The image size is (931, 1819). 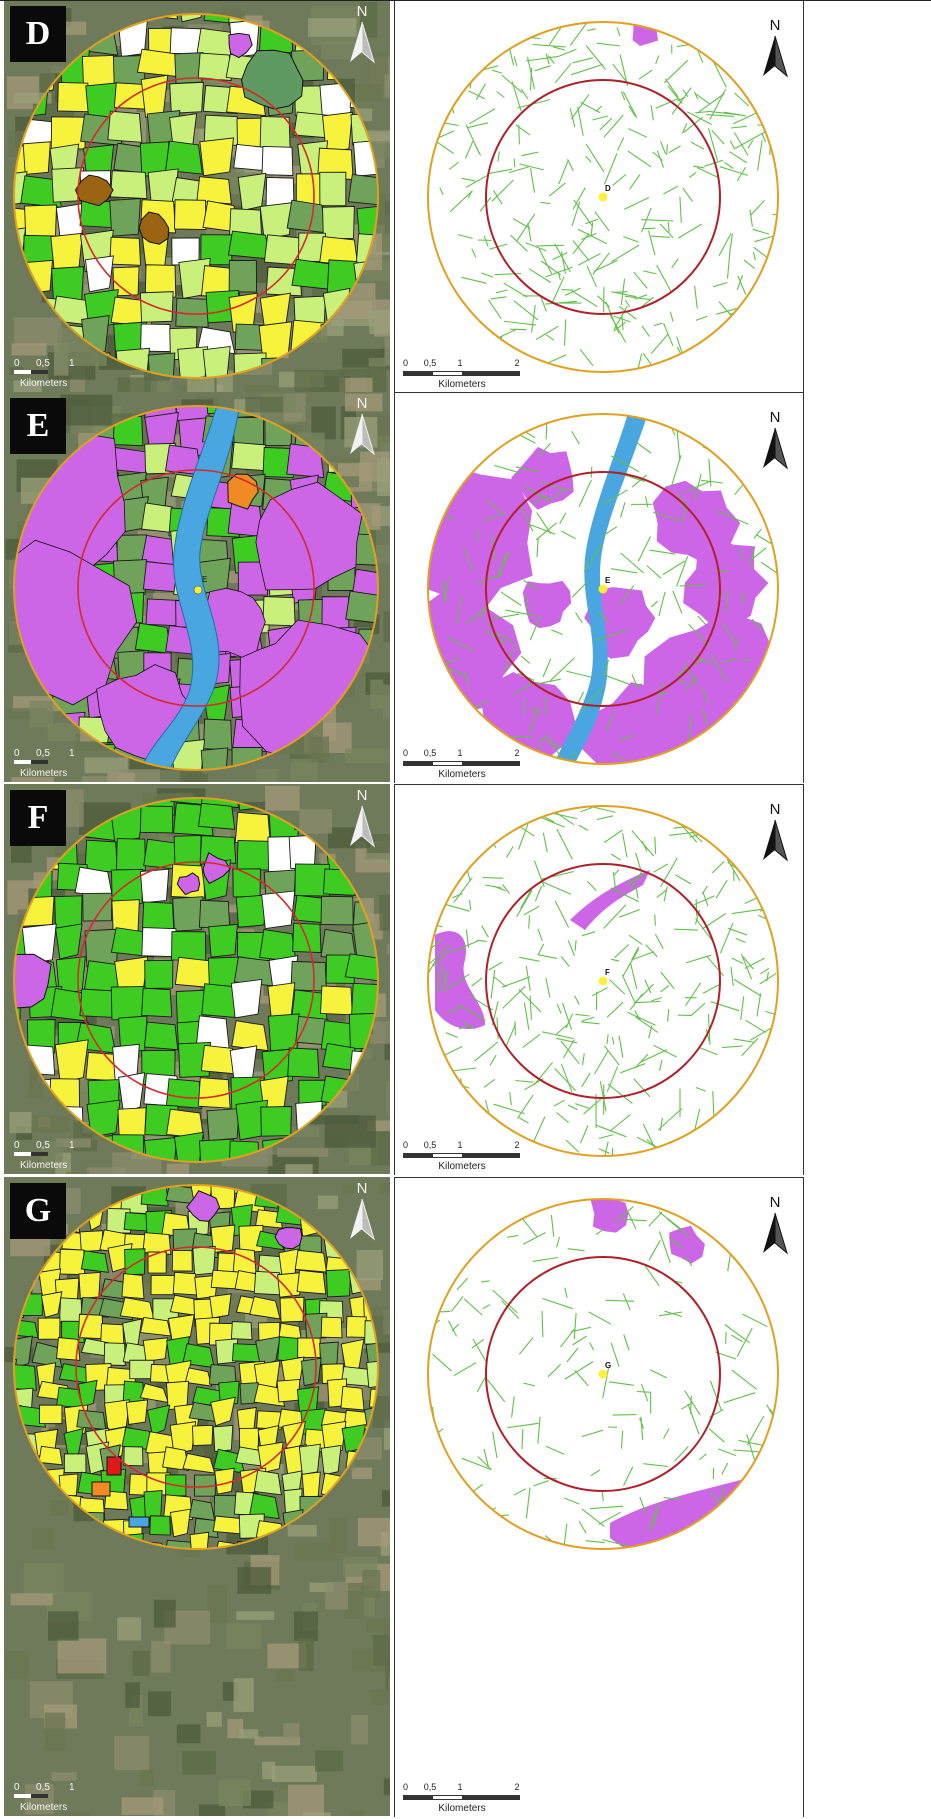 I want to click on land-use-map-panel: E N 0 0,5 1 Kilometers E, so click(x=197, y=587).